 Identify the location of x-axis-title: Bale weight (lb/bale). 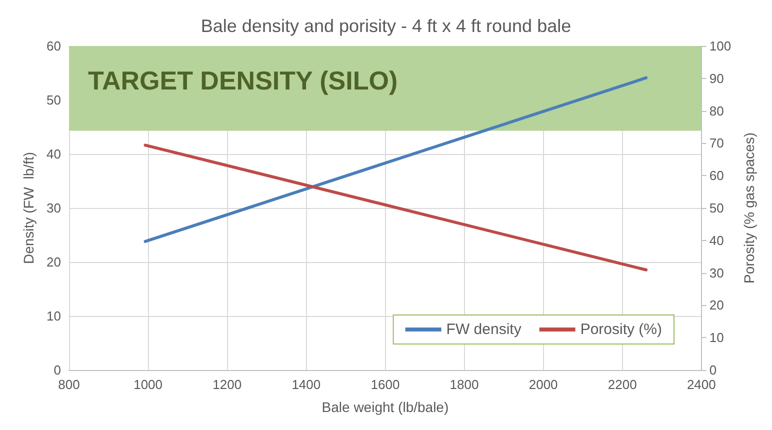
(385, 407).